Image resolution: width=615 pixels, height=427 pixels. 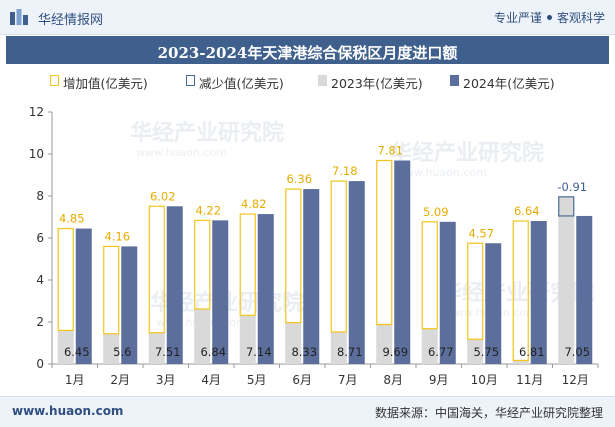 What do you see at coordinates (307, 412) in the screenshot?
I see `footer-bar: www.huaon.com 数据来源：中国海关，华经产业研究院整理` at bounding box center [307, 412].